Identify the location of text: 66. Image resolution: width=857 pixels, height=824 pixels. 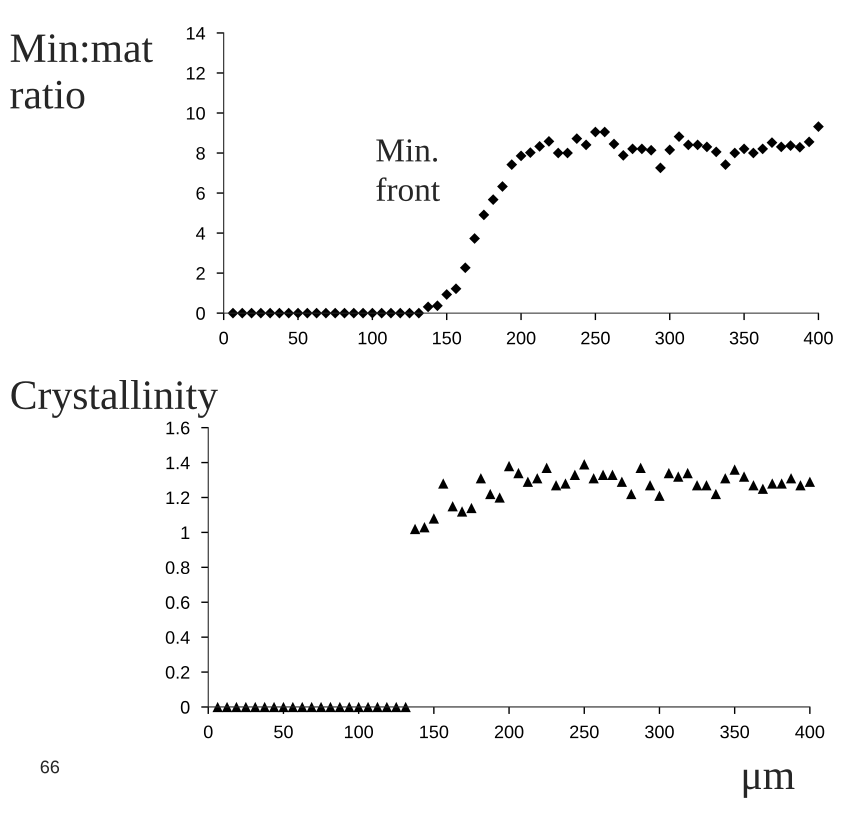
(50, 767).